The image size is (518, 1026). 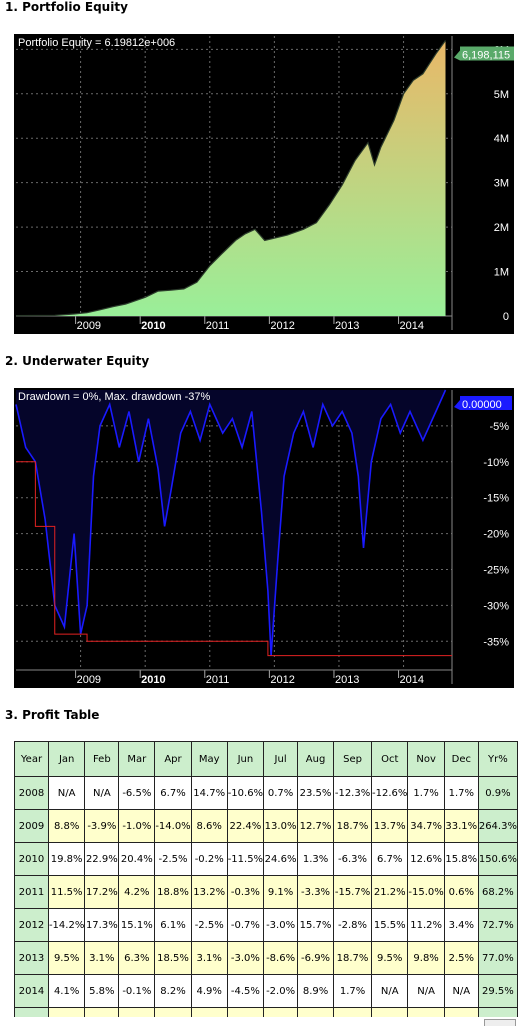 I want to click on month-return-cell: 15.1%, so click(x=137, y=925).